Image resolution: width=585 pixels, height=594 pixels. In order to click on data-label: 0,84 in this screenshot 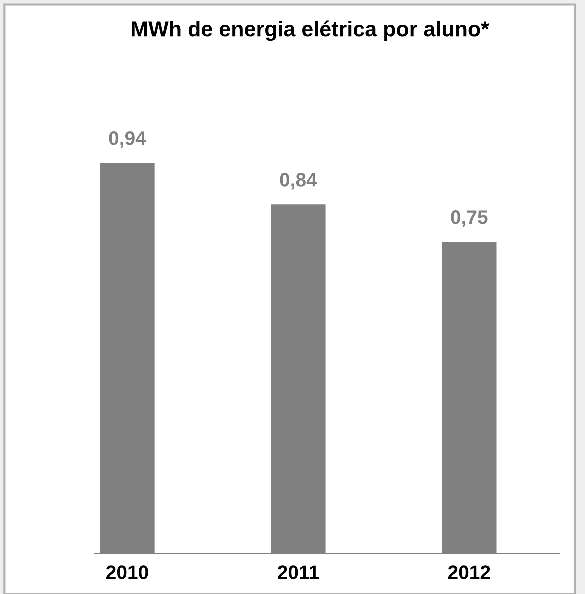, I will do `click(299, 181)`.